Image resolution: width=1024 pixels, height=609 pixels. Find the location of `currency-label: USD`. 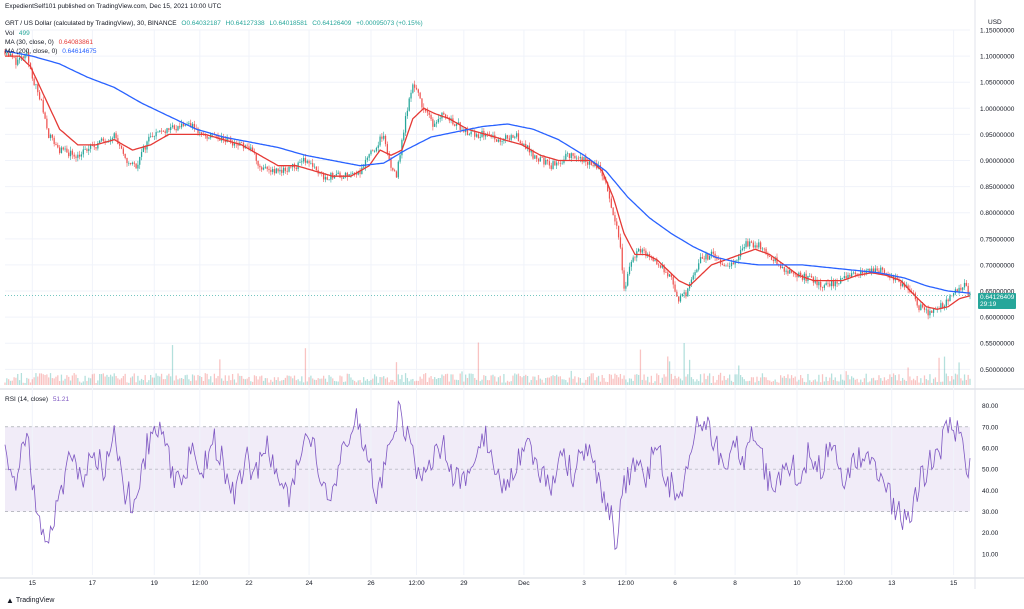

currency-label: USD is located at coordinates (995, 22).